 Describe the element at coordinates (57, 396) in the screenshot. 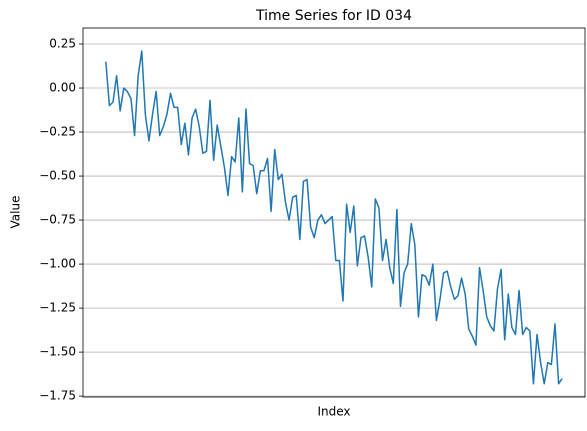

I see `y-tick-label: −1.75` at that location.